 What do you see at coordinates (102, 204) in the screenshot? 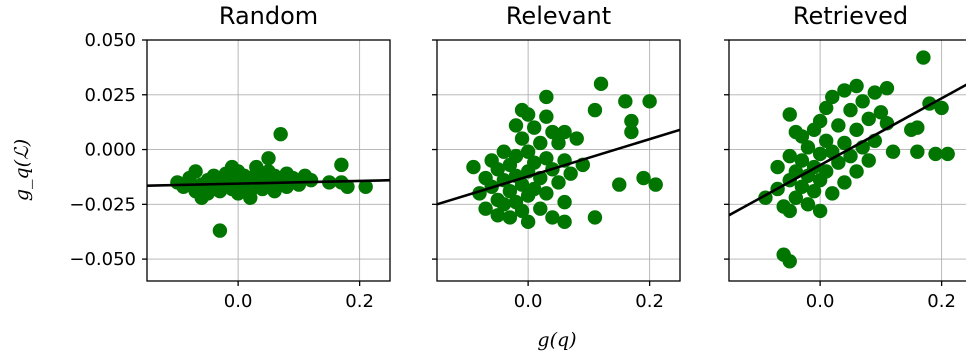
I see `y-tick-label: −0.025` at bounding box center [102, 204].